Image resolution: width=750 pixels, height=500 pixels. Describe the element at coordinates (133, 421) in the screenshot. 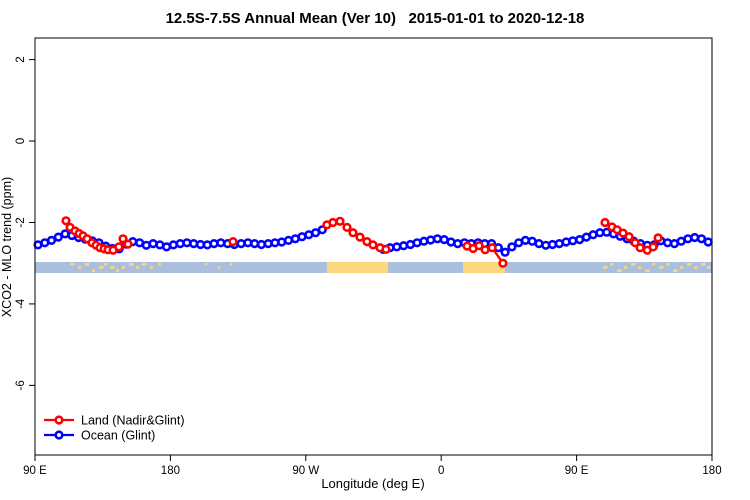

I see `legend-label: Land (Nadir&Glint)` at that location.